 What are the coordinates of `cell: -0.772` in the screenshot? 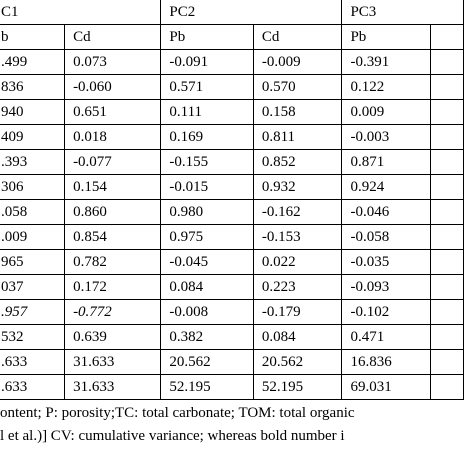 It's located at (113, 312).